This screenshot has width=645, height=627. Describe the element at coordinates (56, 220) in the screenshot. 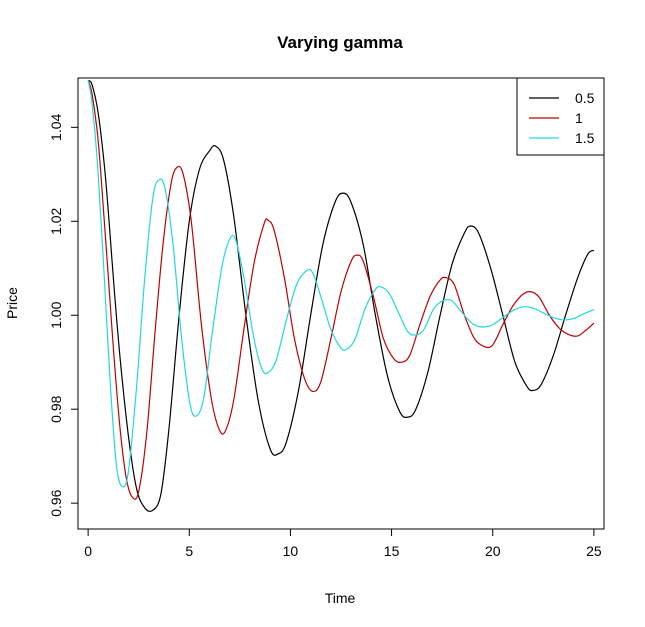

I see `y-tick-label-3: 1.02` at that location.